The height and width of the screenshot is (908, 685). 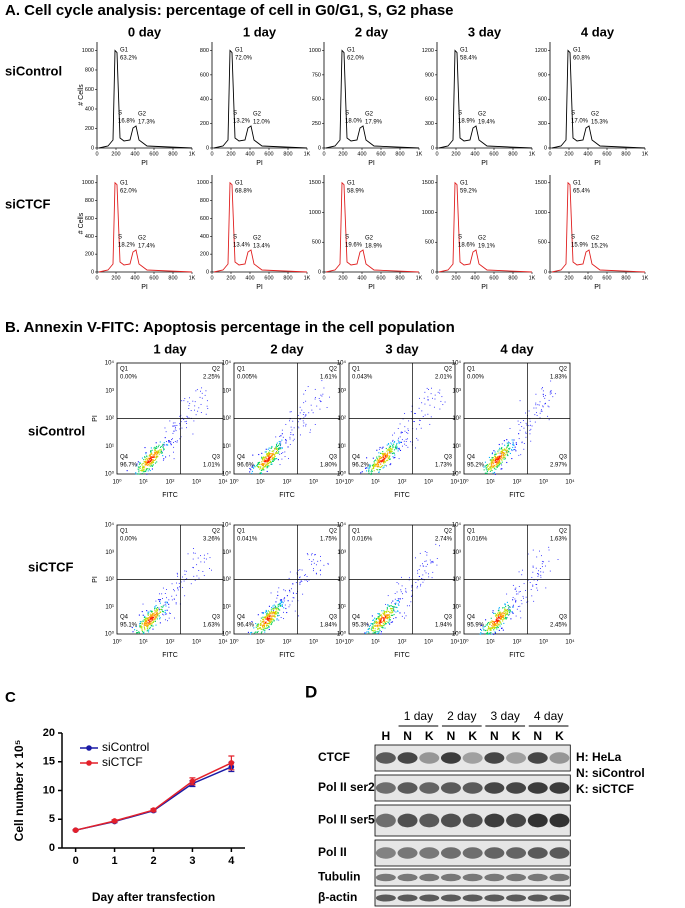 I want to click on phase-percent: 65.4%, so click(x=582, y=192).